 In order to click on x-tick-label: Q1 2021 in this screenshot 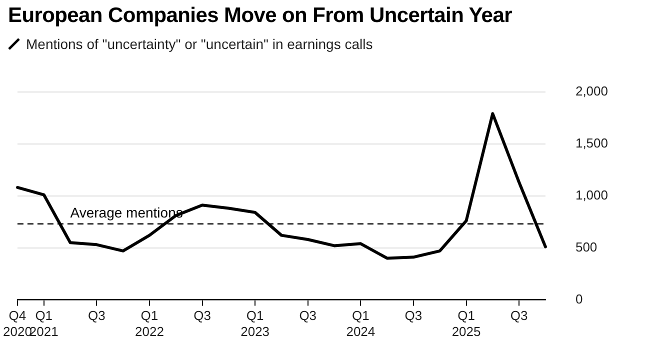, I will do `click(43, 323)`.